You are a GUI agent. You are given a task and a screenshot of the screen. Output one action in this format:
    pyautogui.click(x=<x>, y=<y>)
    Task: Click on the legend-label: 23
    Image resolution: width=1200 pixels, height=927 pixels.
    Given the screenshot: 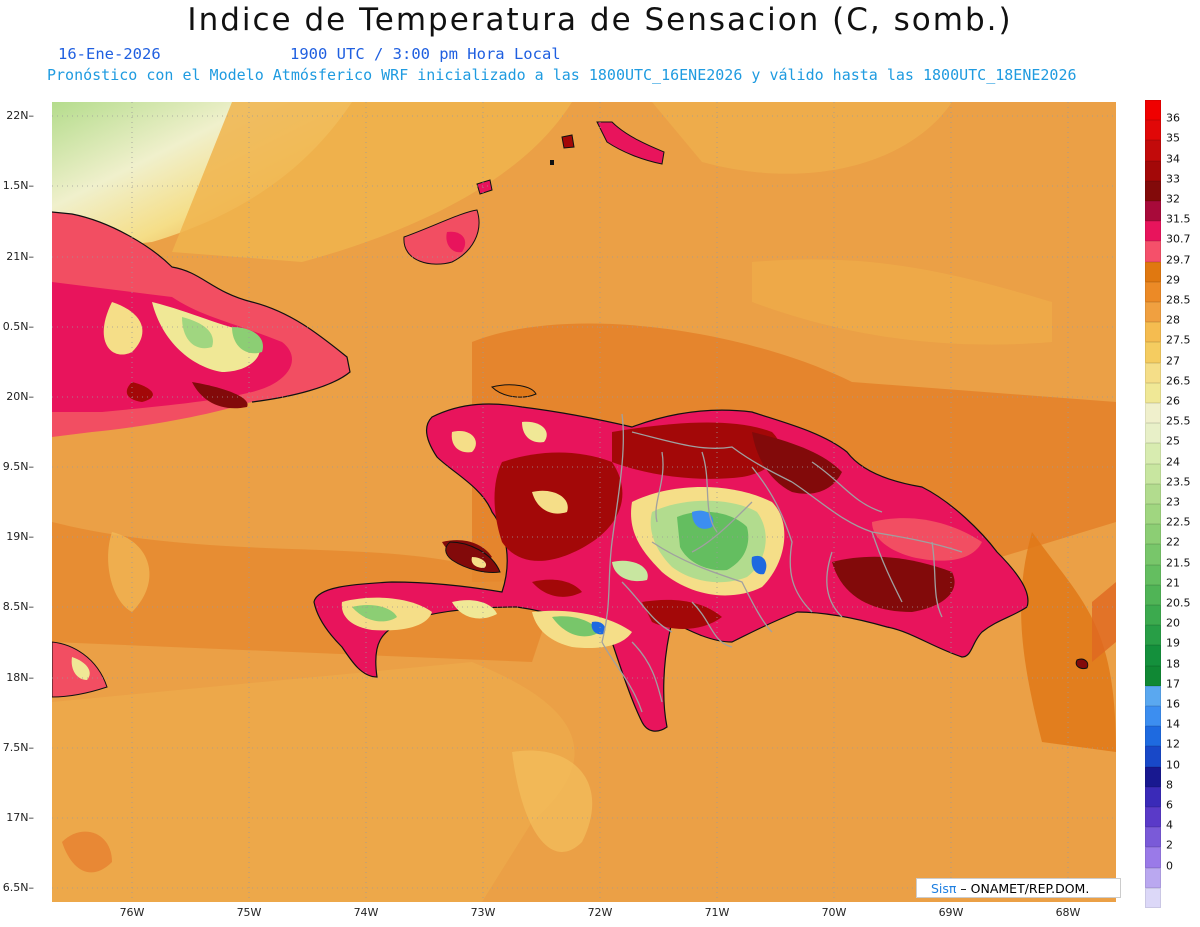 What is the action you would take?
    pyautogui.click(x=1173, y=502)
    